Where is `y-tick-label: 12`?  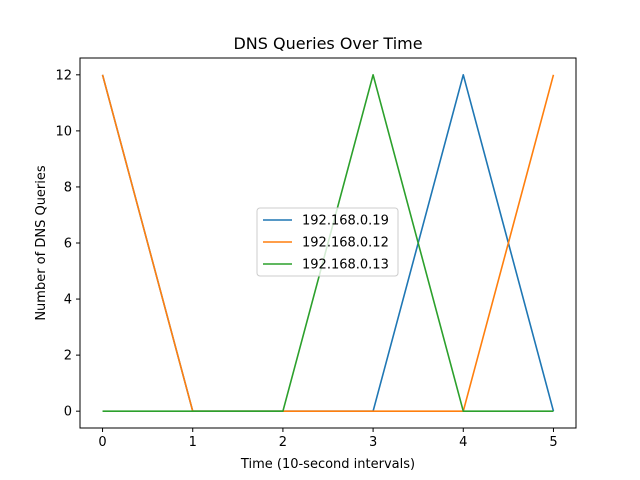
y-tick-label: 12 is located at coordinates (63, 75).